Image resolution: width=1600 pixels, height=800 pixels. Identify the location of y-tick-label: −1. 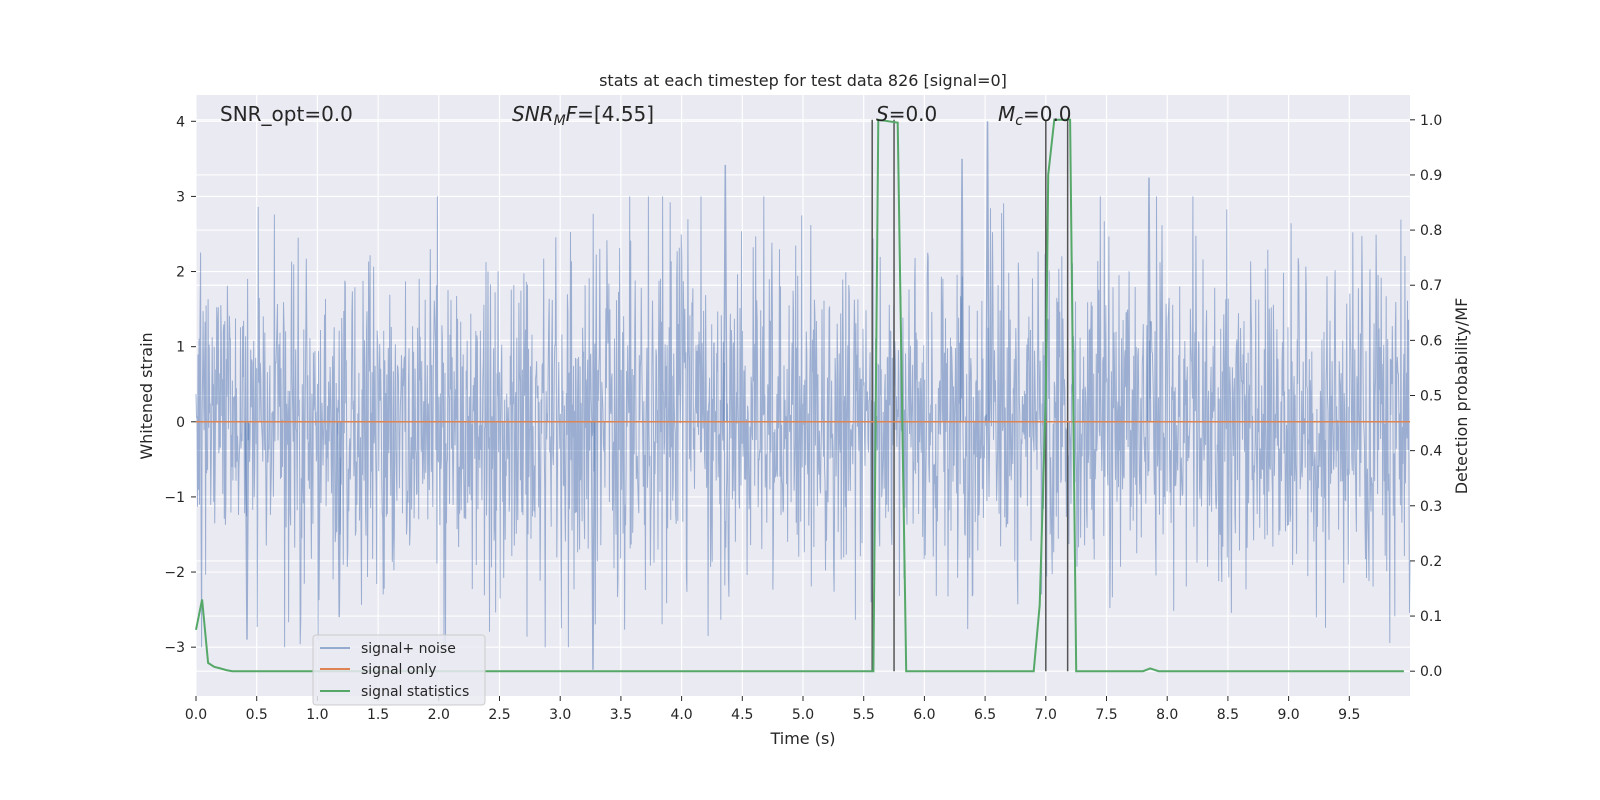
(174, 498).